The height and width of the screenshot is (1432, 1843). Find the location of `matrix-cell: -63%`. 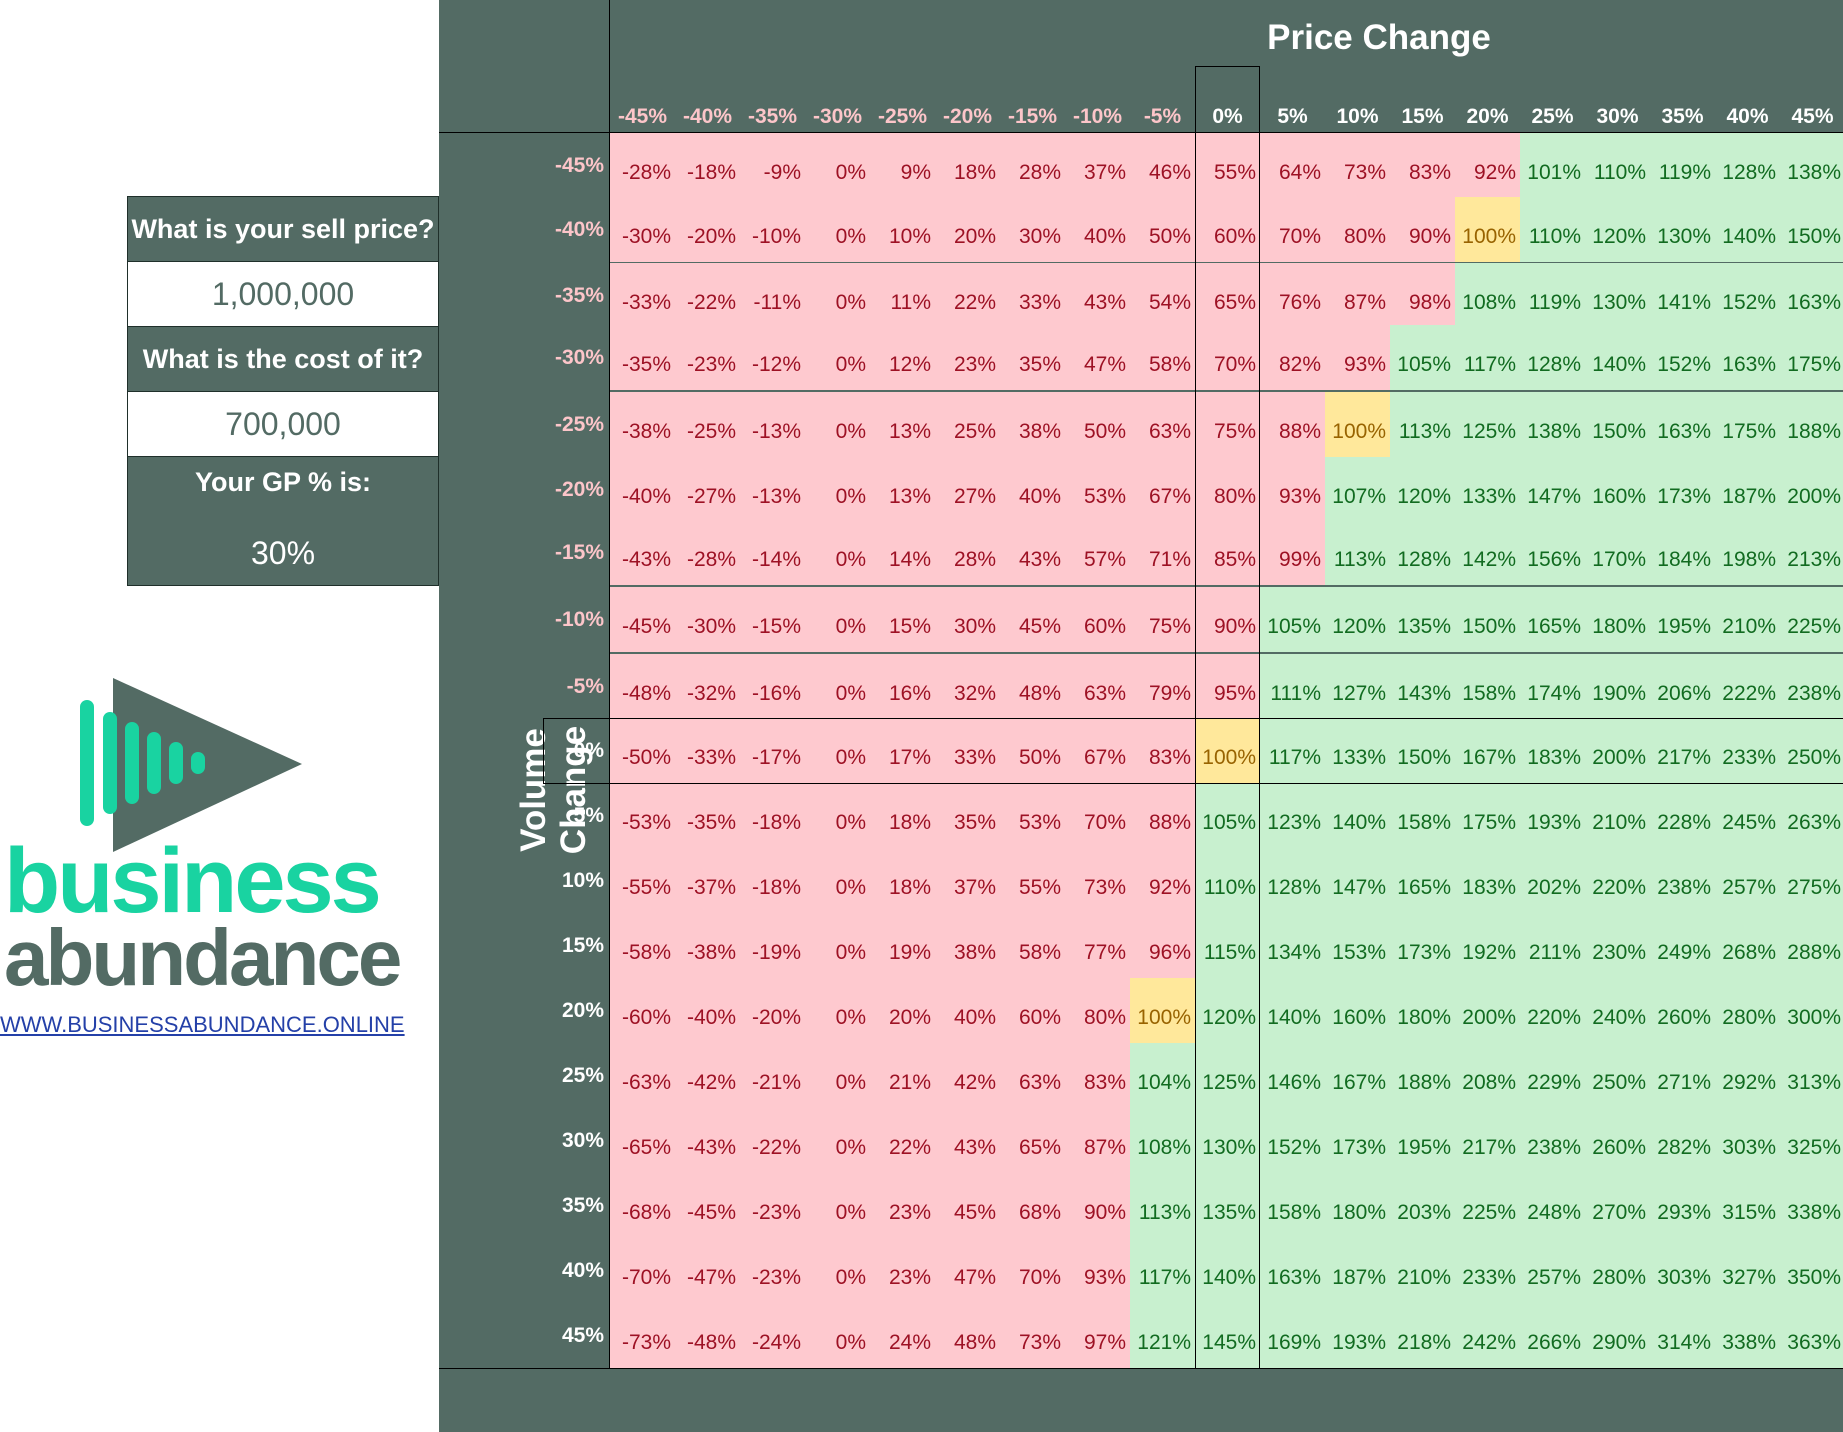

matrix-cell: -63% is located at coordinates (642, 1075).